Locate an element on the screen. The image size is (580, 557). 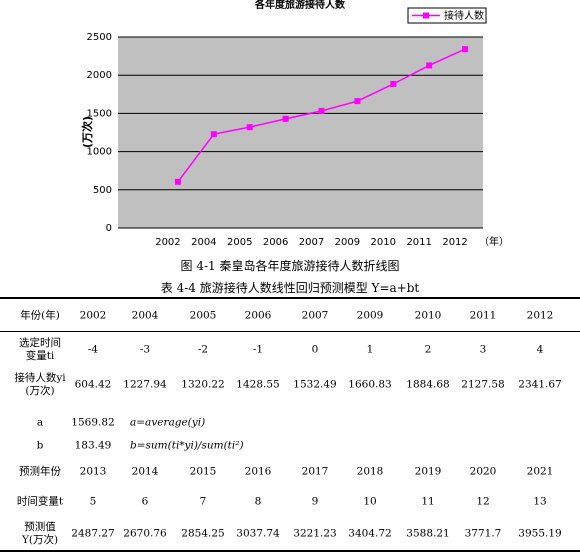
table-cell: 4 is located at coordinates (540, 349).